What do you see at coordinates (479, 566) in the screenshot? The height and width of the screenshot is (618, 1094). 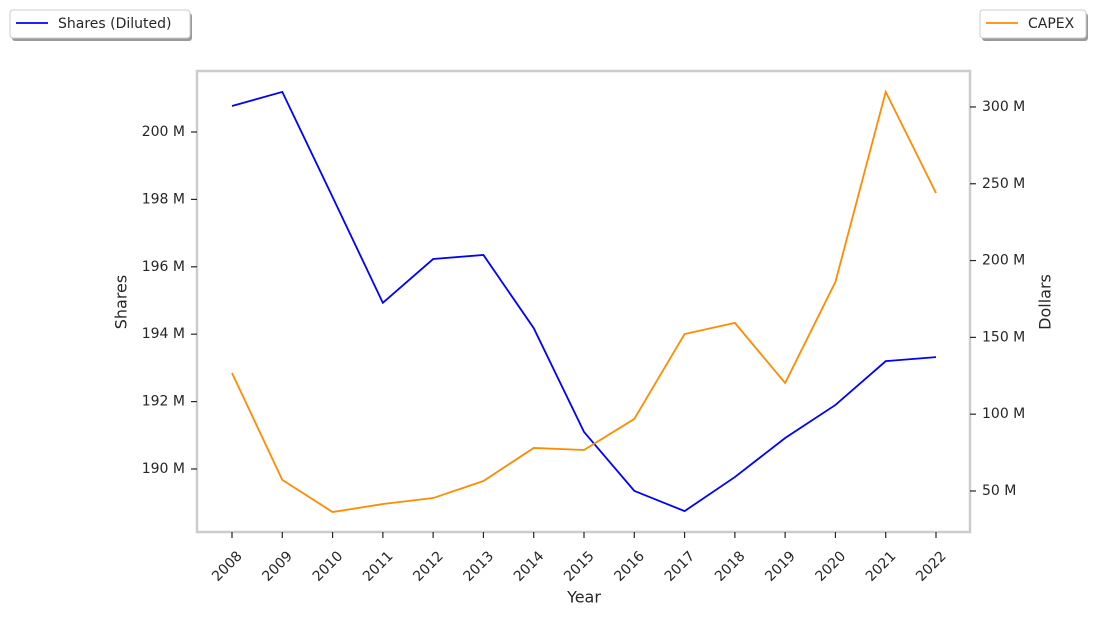 I see `x-tick-label: 2013` at bounding box center [479, 566].